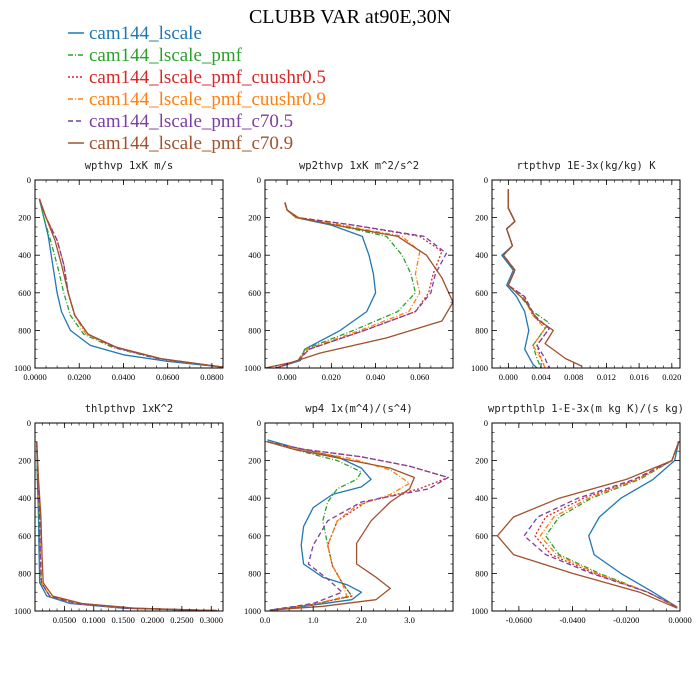 This screenshot has height=700, width=700. Describe the element at coordinates (211, 377) in the screenshot. I see `x-tick-label: 0.0800` at that location.